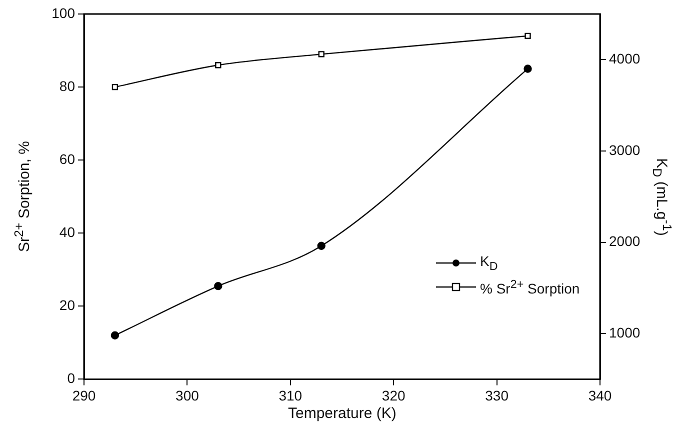 The image size is (678, 438). I want to click on x-tick-label: 340, so click(600, 395).